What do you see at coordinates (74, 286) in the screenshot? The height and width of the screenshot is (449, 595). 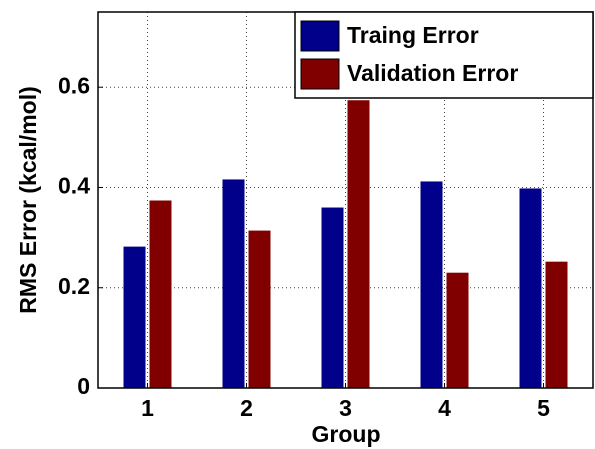 I see `y-tick-label: 0.2` at bounding box center [74, 286].